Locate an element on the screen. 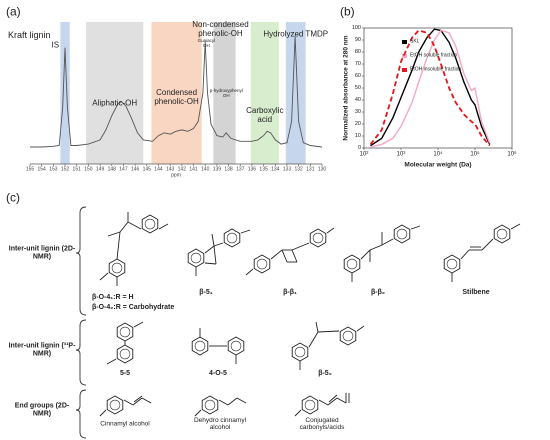  structure-label: Conjugated carbonyls/acids is located at coordinates (322, 423).